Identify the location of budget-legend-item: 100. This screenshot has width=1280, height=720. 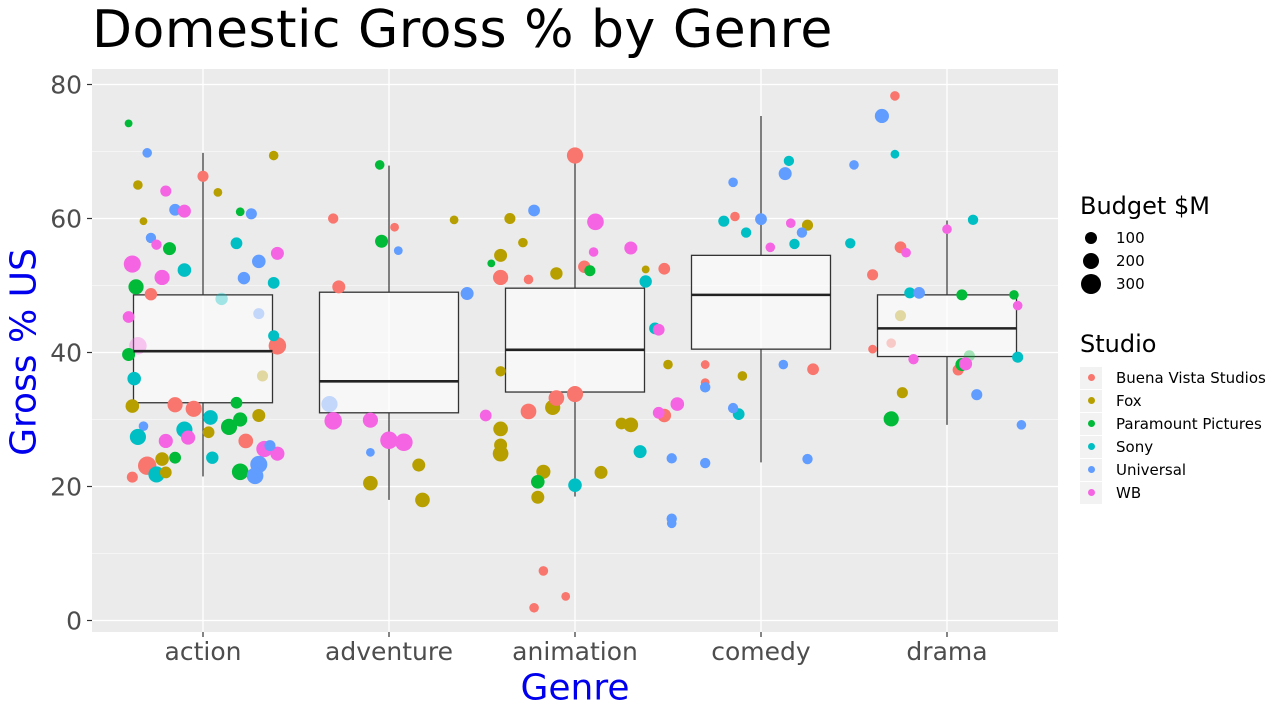
(1145, 237).